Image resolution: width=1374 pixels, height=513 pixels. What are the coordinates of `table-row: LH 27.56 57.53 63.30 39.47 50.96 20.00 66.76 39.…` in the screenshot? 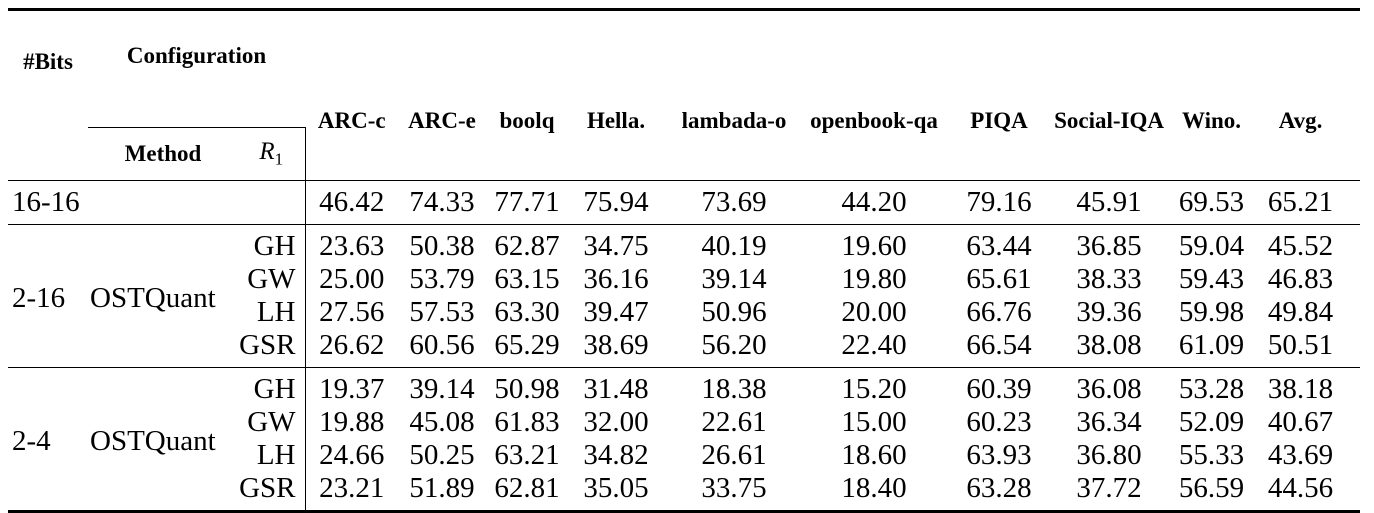 It's located at (684, 312).